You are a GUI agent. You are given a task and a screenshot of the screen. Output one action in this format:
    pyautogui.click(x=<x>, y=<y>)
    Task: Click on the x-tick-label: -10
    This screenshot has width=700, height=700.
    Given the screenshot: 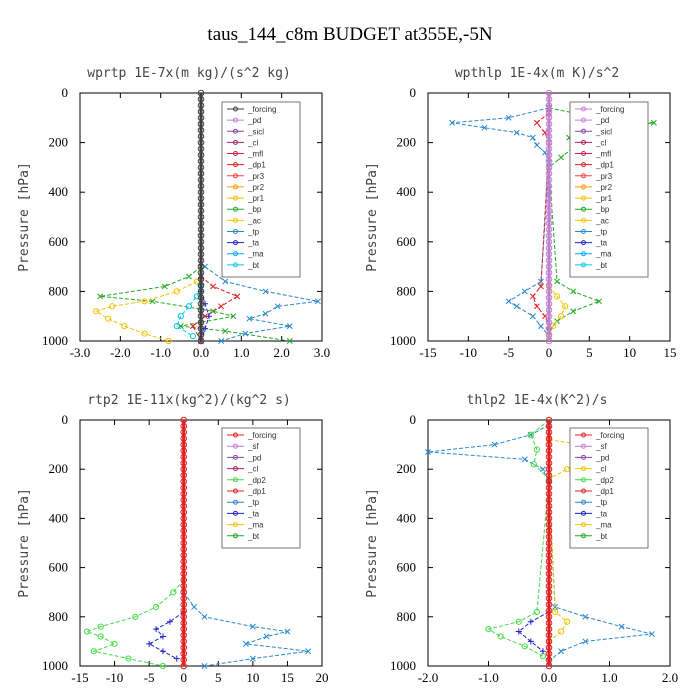 What is the action you would take?
    pyautogui.click(x=468, y=352)
    